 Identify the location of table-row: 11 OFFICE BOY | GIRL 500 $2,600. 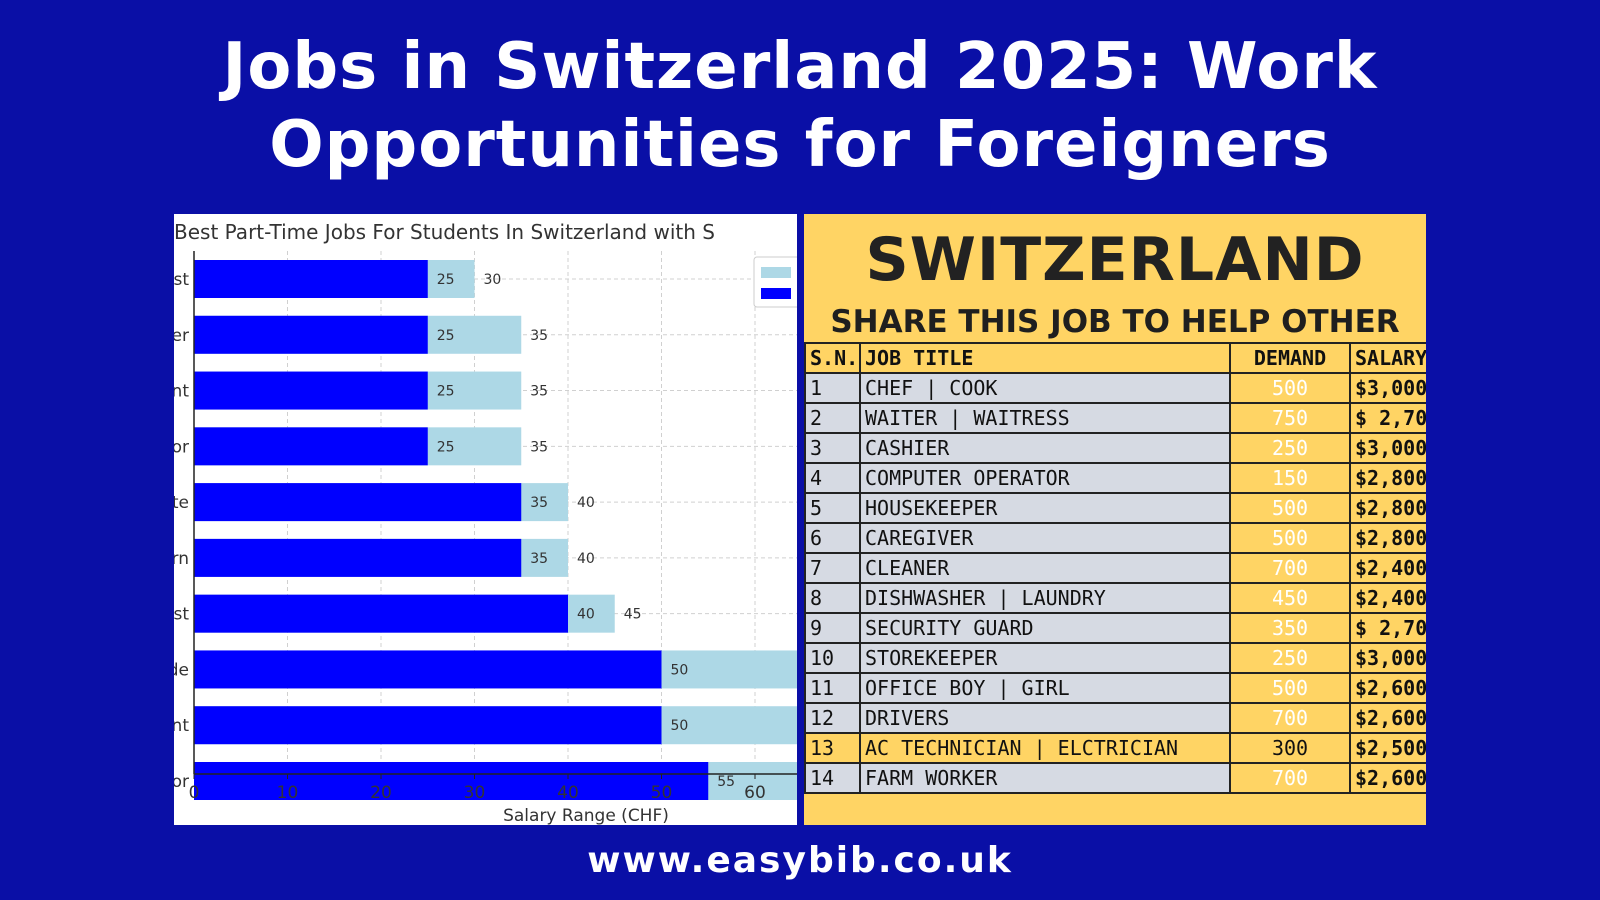
(1115, 688).